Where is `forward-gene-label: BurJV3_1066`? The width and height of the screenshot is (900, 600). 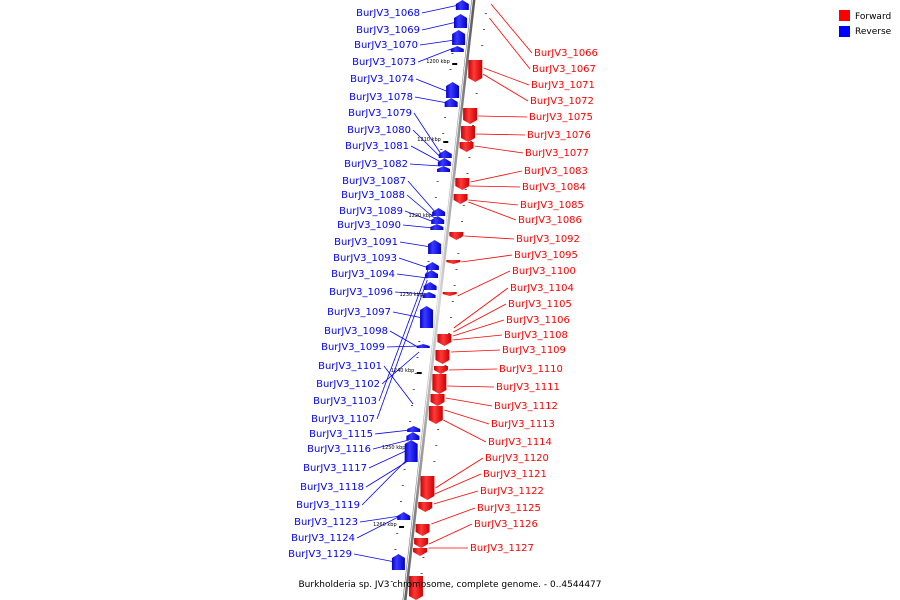
forward-gene-label: BurJV3_1066 is located at coordinates (566, 53).